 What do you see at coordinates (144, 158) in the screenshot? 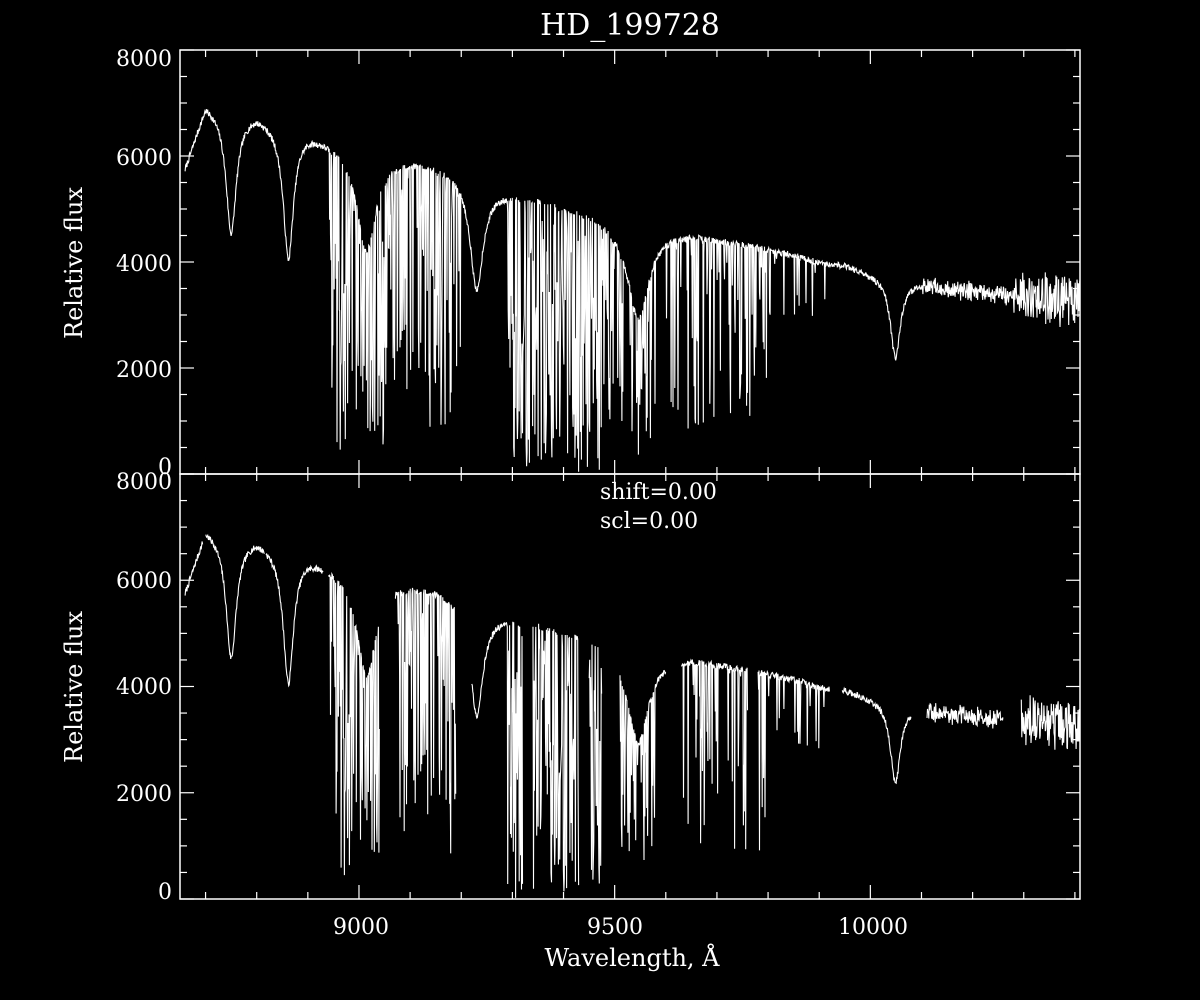
I see `top-ytick-label: 6000` at bounding box center [144, 158].